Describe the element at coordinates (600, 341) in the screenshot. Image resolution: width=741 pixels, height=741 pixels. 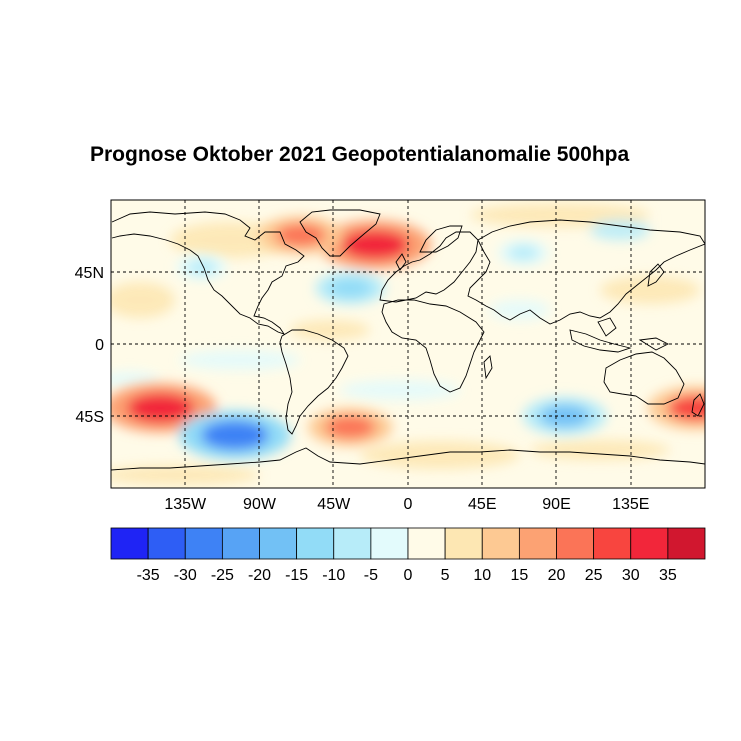
I see `indonesia-coast` at that location.